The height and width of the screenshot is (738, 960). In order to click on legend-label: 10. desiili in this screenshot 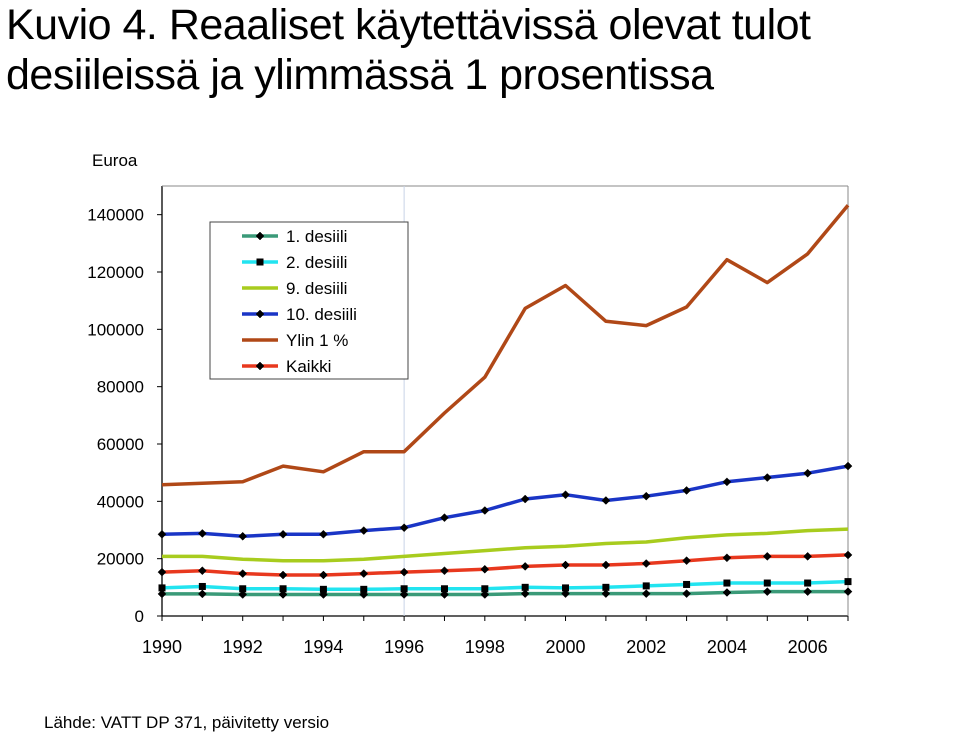, I will do `click(321, 314)`.